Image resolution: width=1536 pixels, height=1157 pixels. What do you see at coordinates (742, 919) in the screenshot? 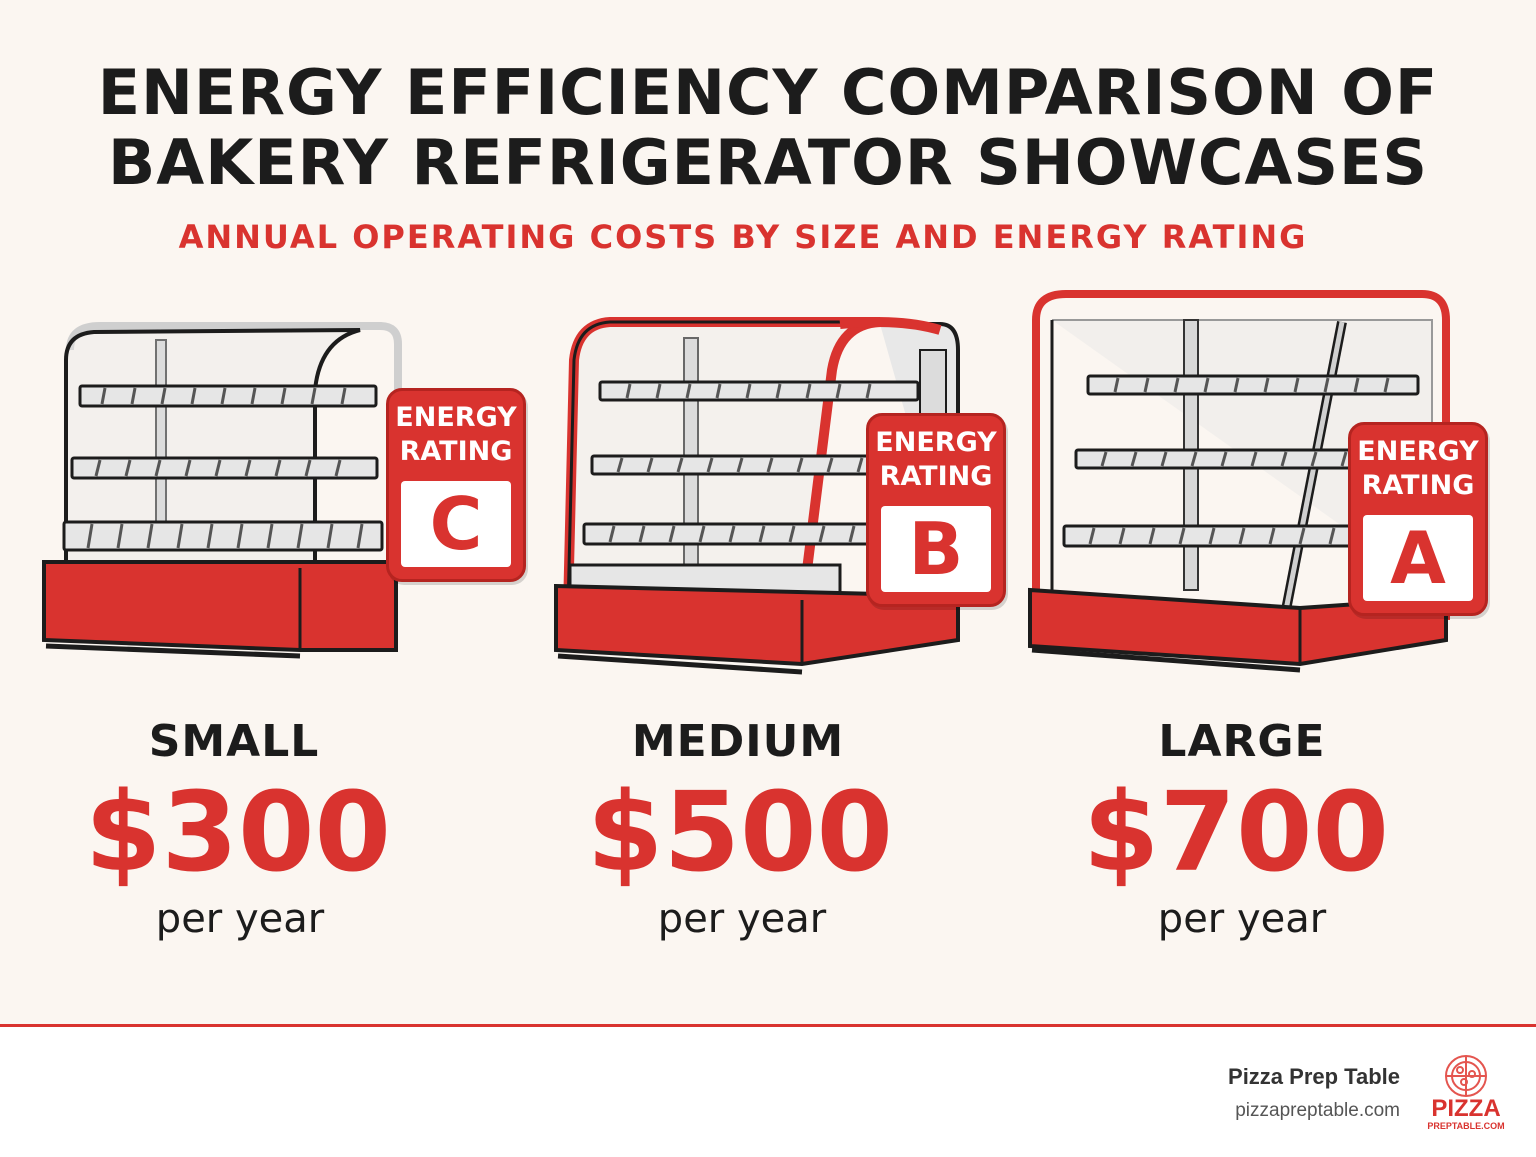
I see `period-medium: per year` at bounding box center [742, 919].